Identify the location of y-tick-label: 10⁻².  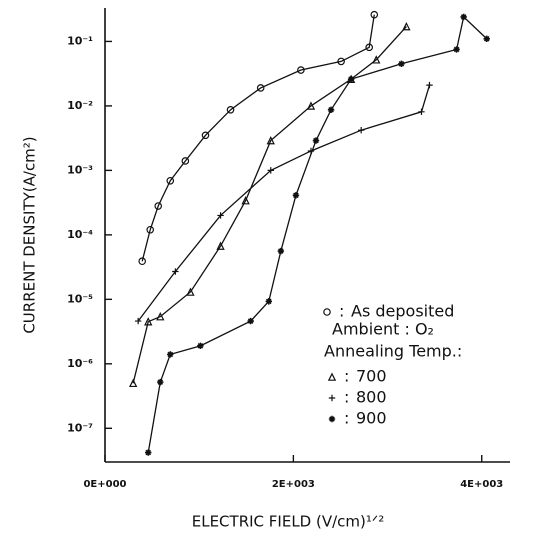
(80, 105).